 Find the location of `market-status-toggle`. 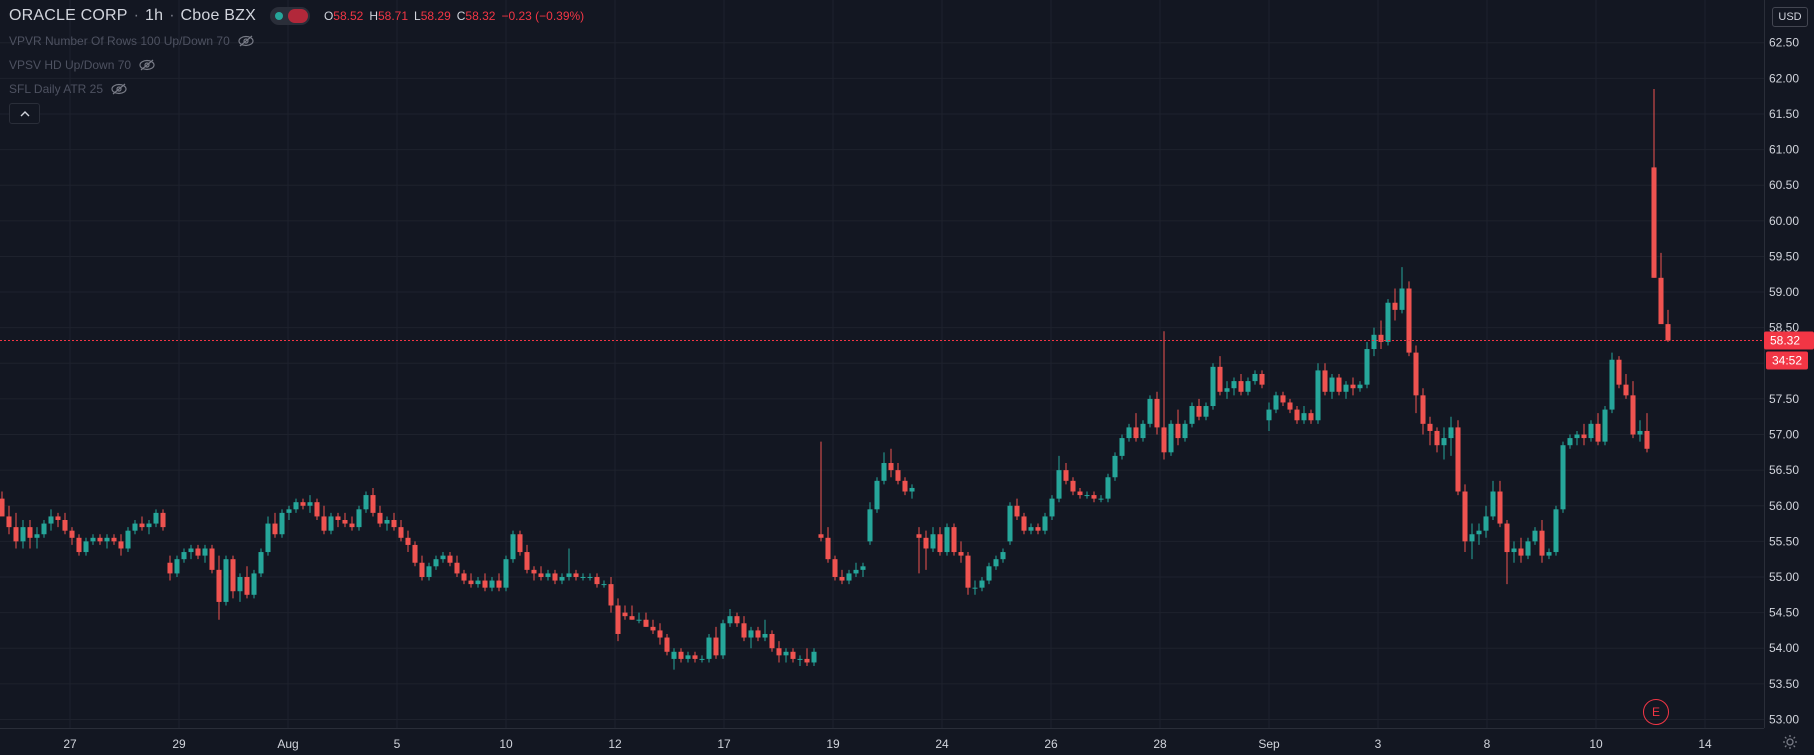

market-status-toggle is located at coordinates (289, 16).